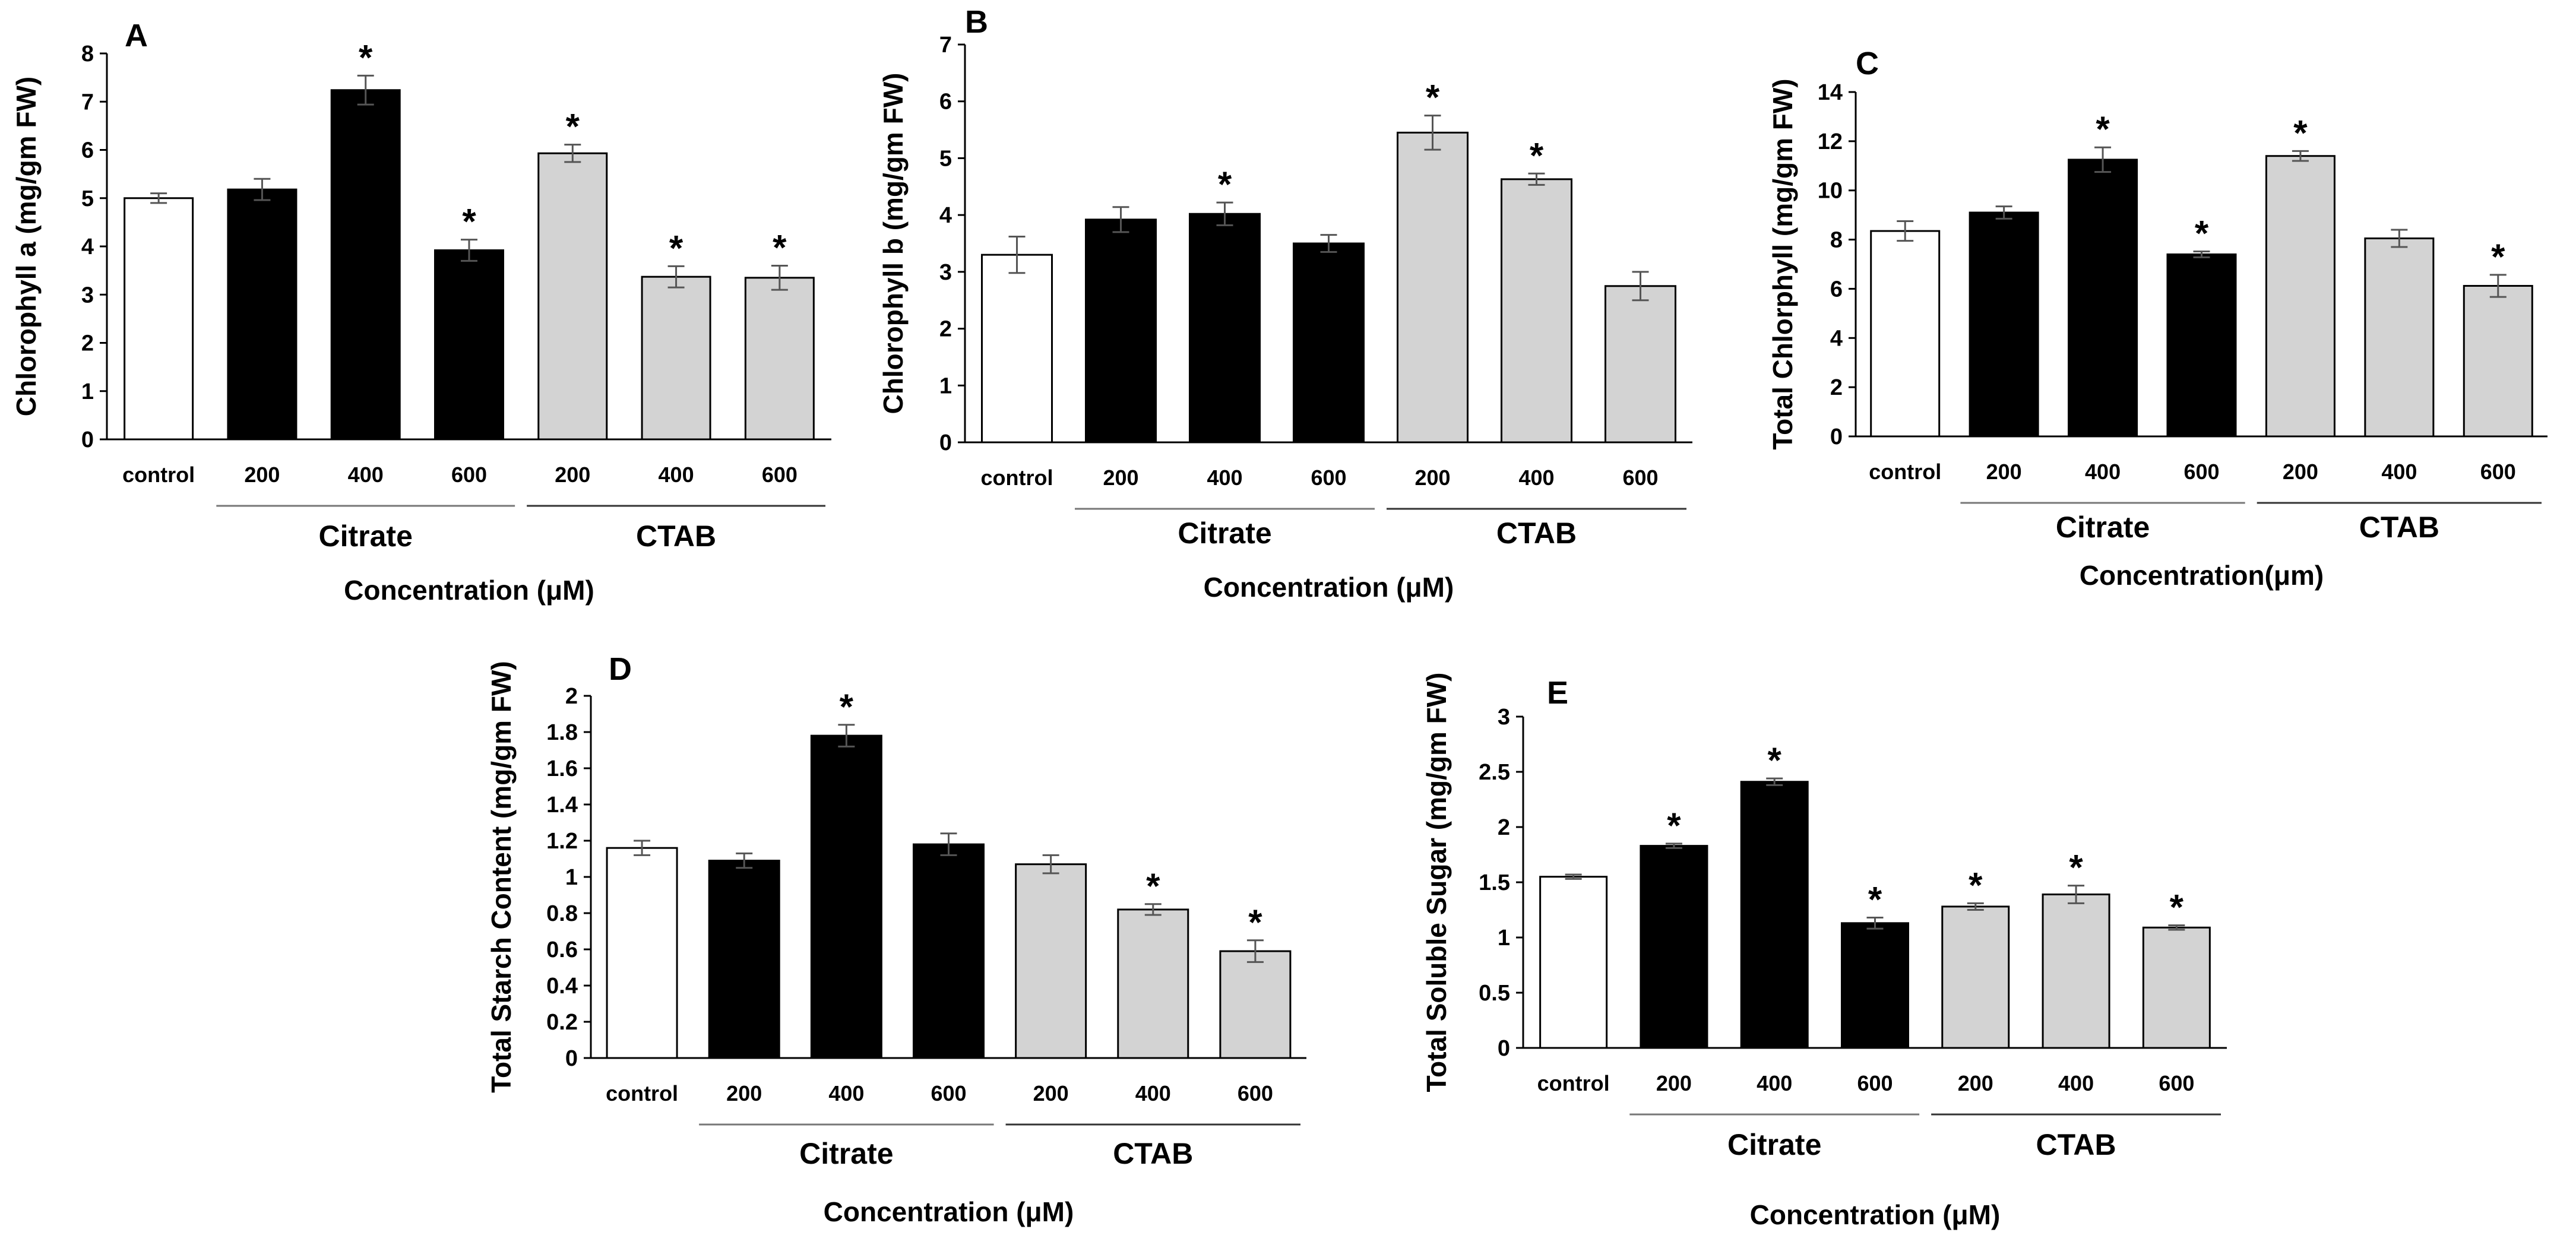 This screenshot has height=1248, width=2576. What do you see at coordinates (1830, 92) in the screenshot?
I see `y-tick-label: 14` at bounding box center [1830, 92].